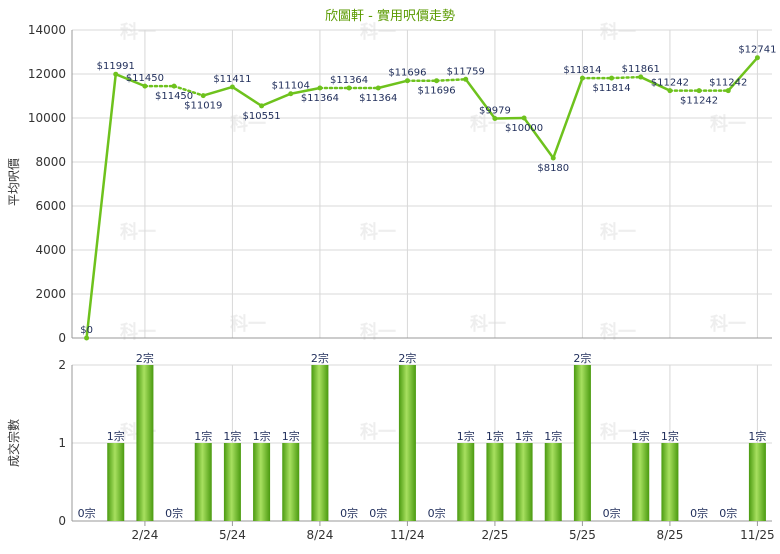 The height and width of the screenshot is (554, 780). I want to click on price-data-label: $11696, so click(436, 91).